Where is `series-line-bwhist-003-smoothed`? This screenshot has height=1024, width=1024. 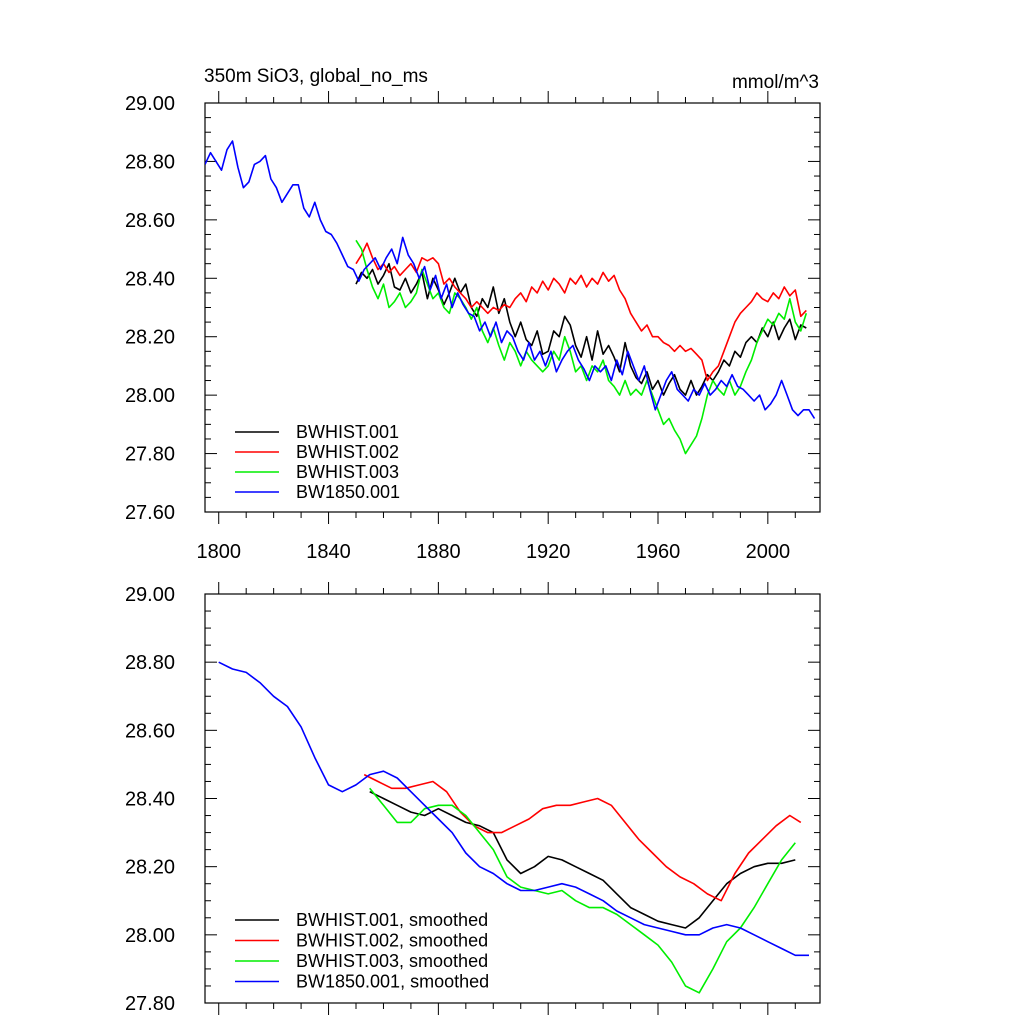 series-line-bwhist-003-smoothed is located at coordinates (582, 890).